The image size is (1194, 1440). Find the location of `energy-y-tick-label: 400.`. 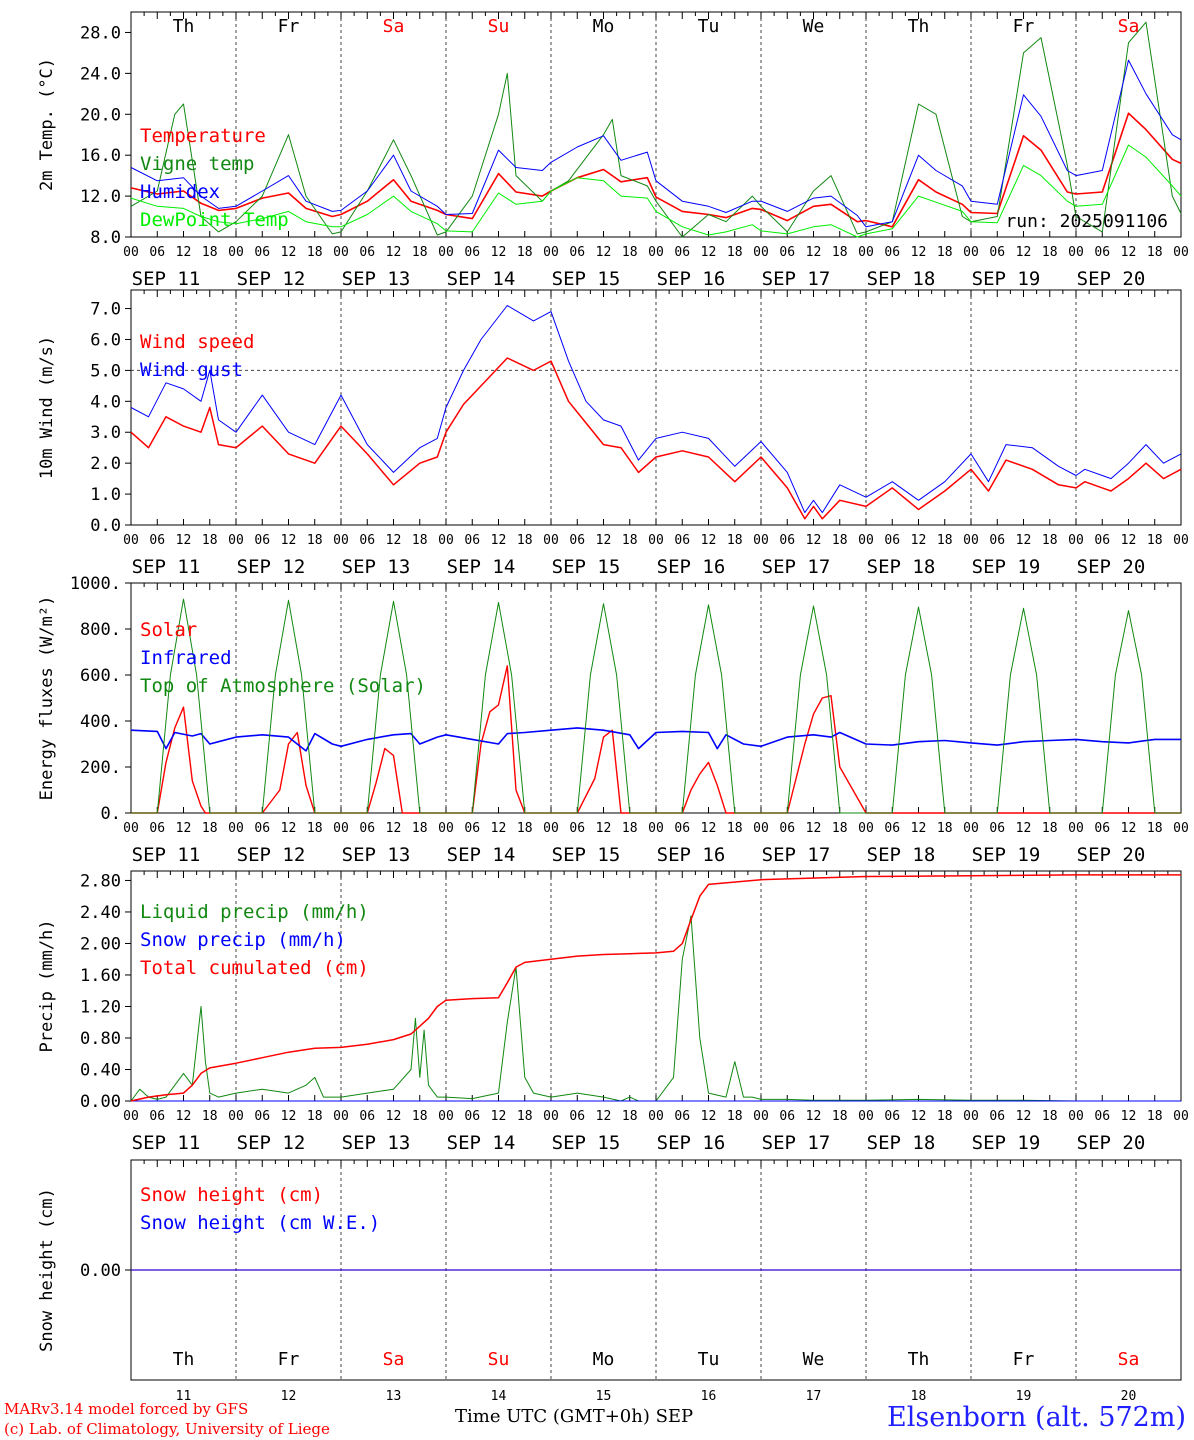

energy-y-tick-label: 400. is located at coordinates (100, 722).